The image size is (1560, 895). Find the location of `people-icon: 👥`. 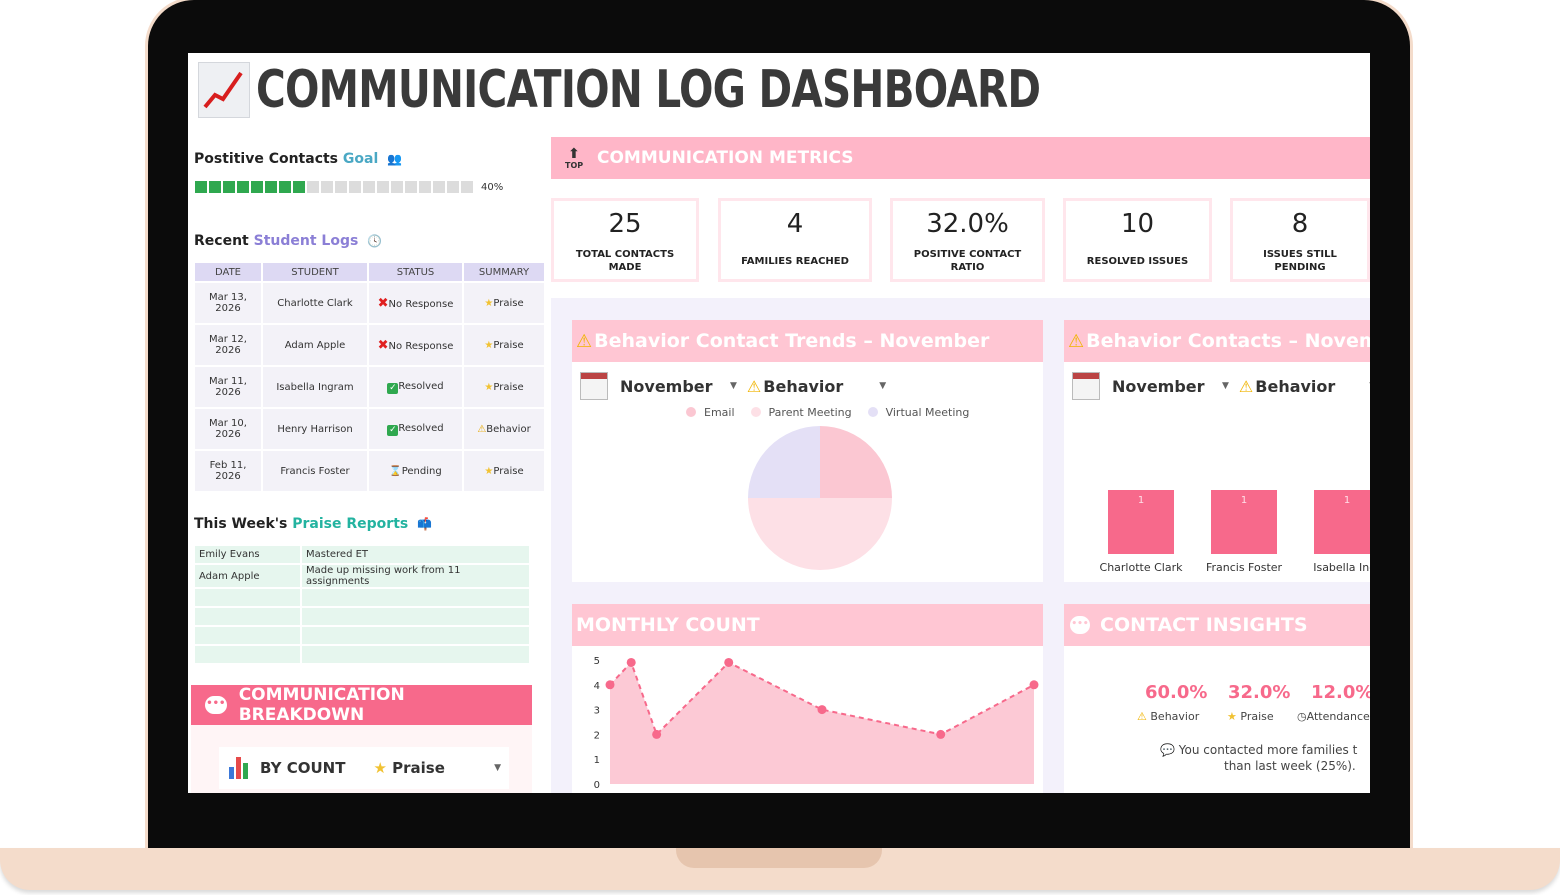

people-icon: 👥 is located at coordinates (395, 159).